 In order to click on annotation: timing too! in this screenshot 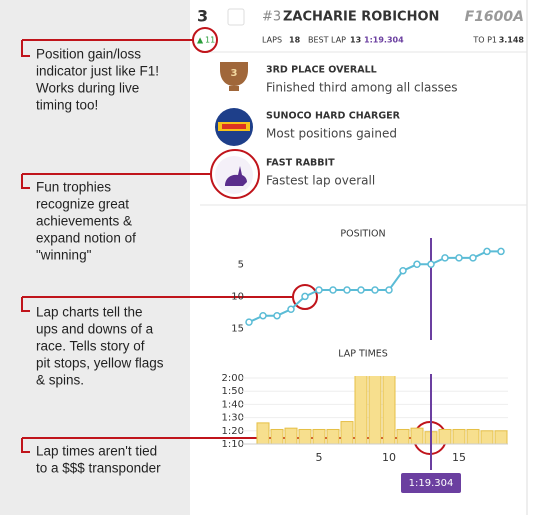, I will do `click(67, 105)`.